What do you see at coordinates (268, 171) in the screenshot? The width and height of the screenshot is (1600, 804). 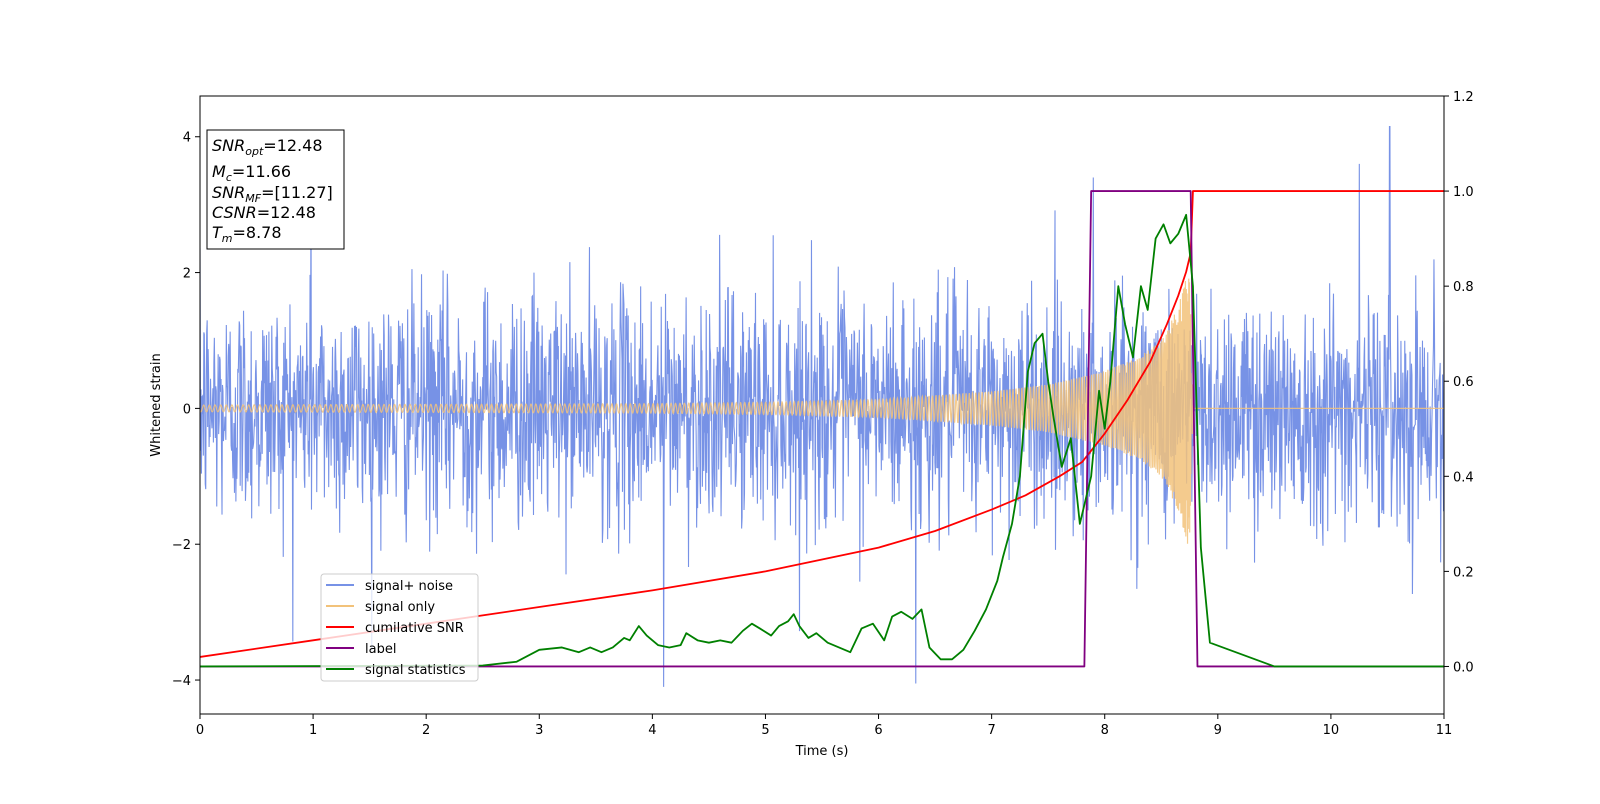 I see `info-mc-value: 11.66` at bounding box center [268, 171].